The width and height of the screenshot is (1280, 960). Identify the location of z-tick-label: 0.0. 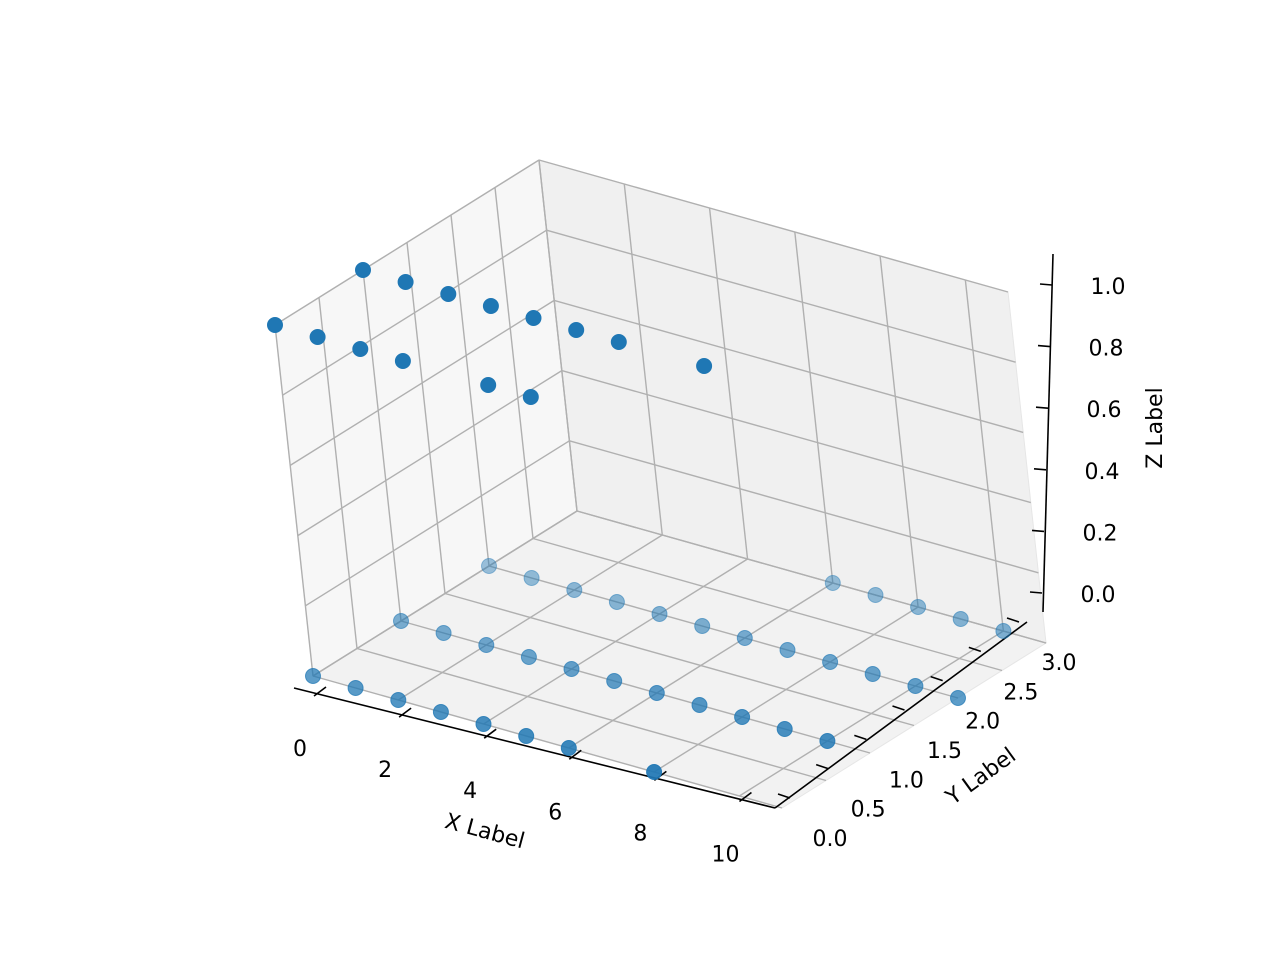
(1098, 595).